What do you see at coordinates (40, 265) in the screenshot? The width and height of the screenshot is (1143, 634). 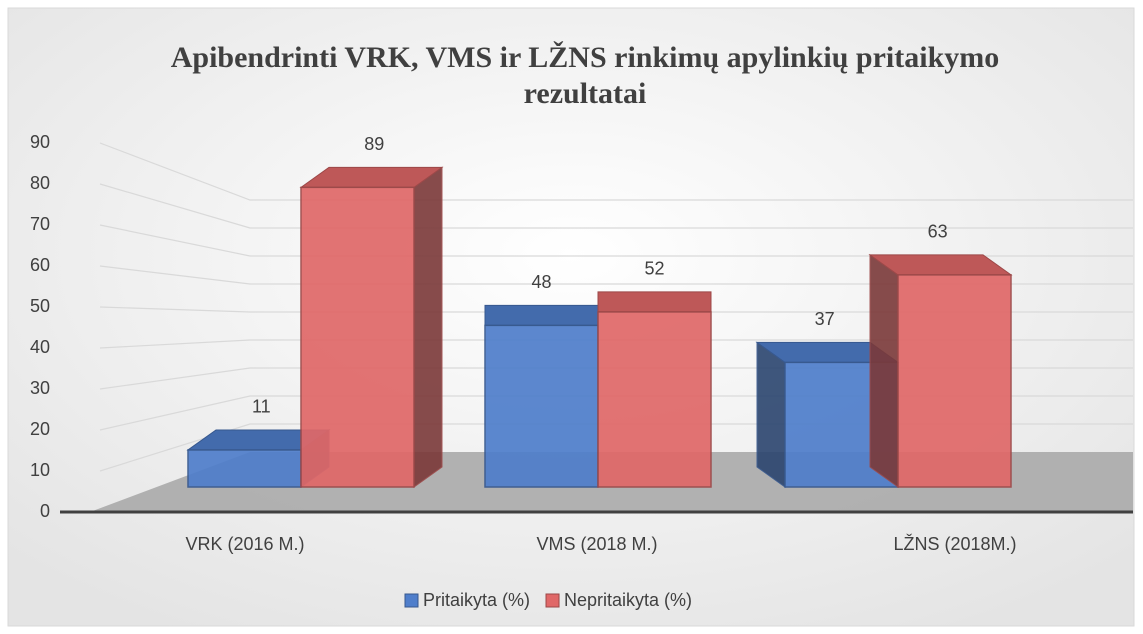 I see `y-tick-label: 60` at bounding box center [40, 265].